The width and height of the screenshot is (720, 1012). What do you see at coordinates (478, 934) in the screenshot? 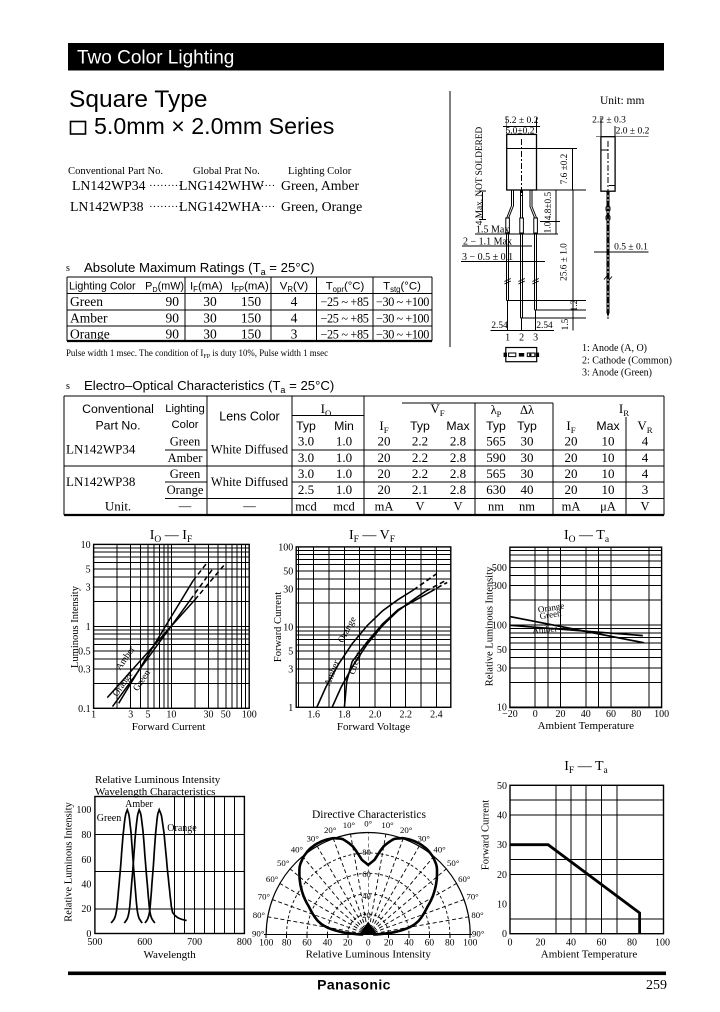
I see `svg-text: 90°` at bounding box center [478, 934].